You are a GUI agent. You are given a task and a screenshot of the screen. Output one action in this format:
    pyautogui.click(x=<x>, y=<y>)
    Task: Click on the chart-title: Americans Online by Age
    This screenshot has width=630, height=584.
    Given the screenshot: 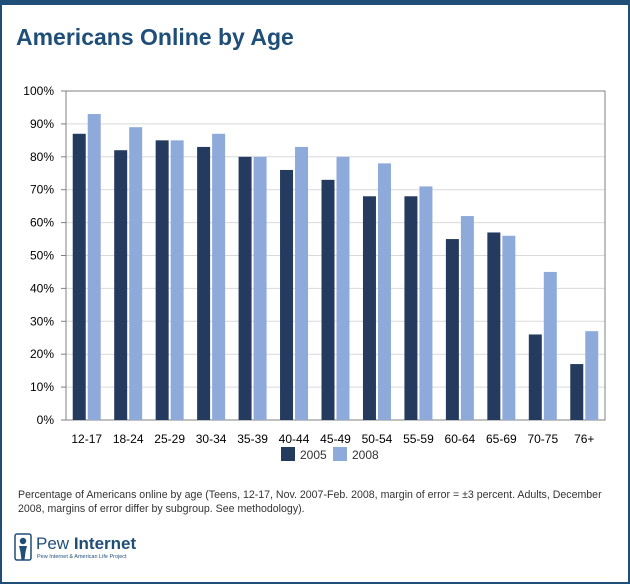 What is the action you would take?
    pyautogui.click(x=155, y=37)
    